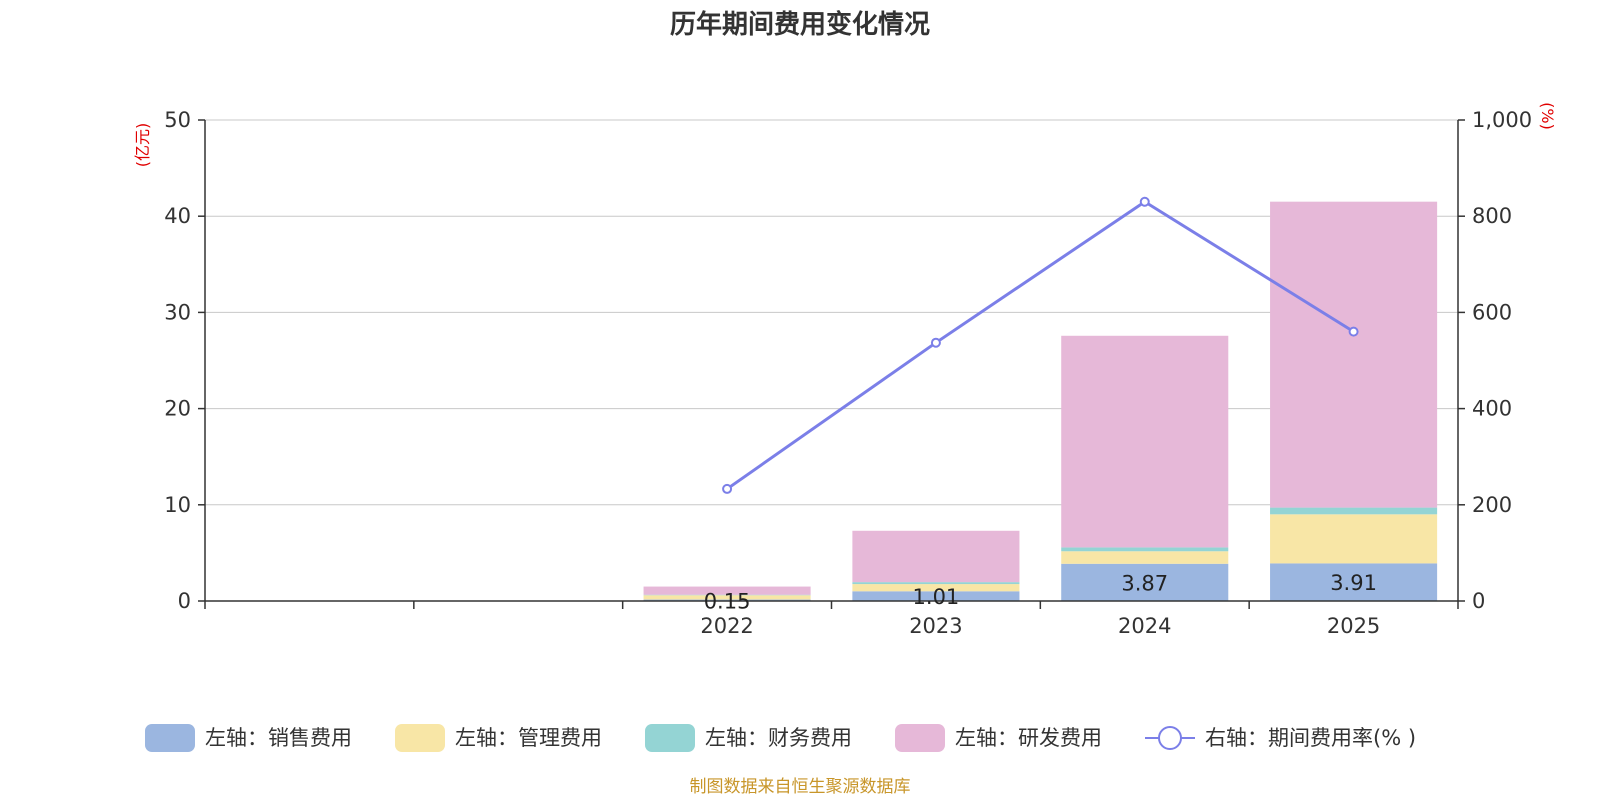  Describe the element at coordinates (1547, 116) in the screenshot. I see `right-axis-unit: (%)` at that location.